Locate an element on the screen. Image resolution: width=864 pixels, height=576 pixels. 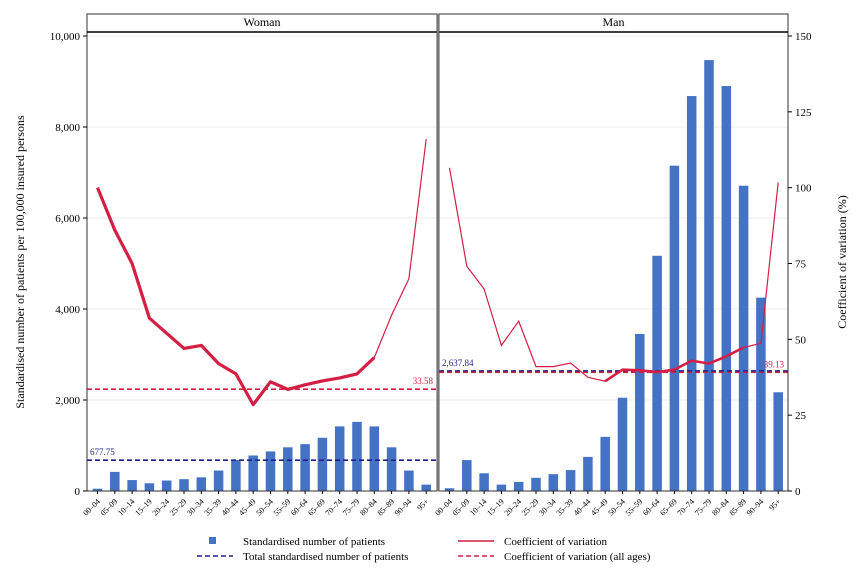
legend-swatch-bars is located at coordinates (212, 540).